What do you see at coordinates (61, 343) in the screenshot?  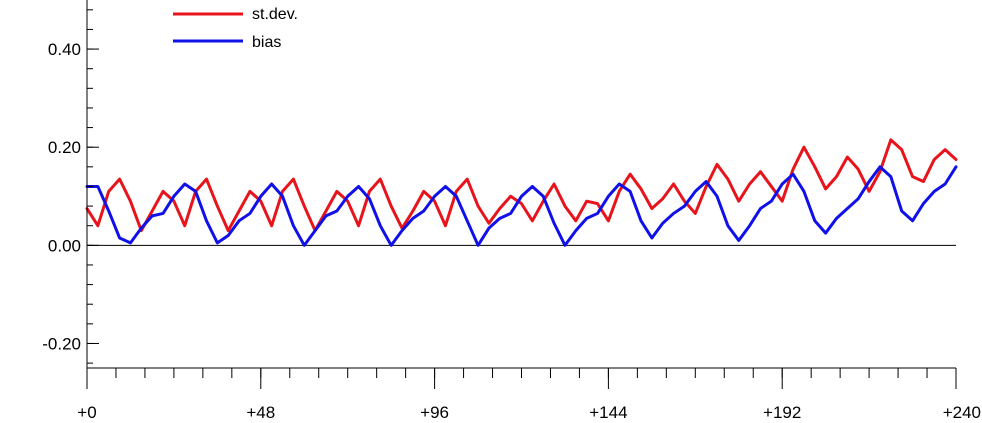 I see `y-tick-label: -0.20` at bounding box center [61, 343].